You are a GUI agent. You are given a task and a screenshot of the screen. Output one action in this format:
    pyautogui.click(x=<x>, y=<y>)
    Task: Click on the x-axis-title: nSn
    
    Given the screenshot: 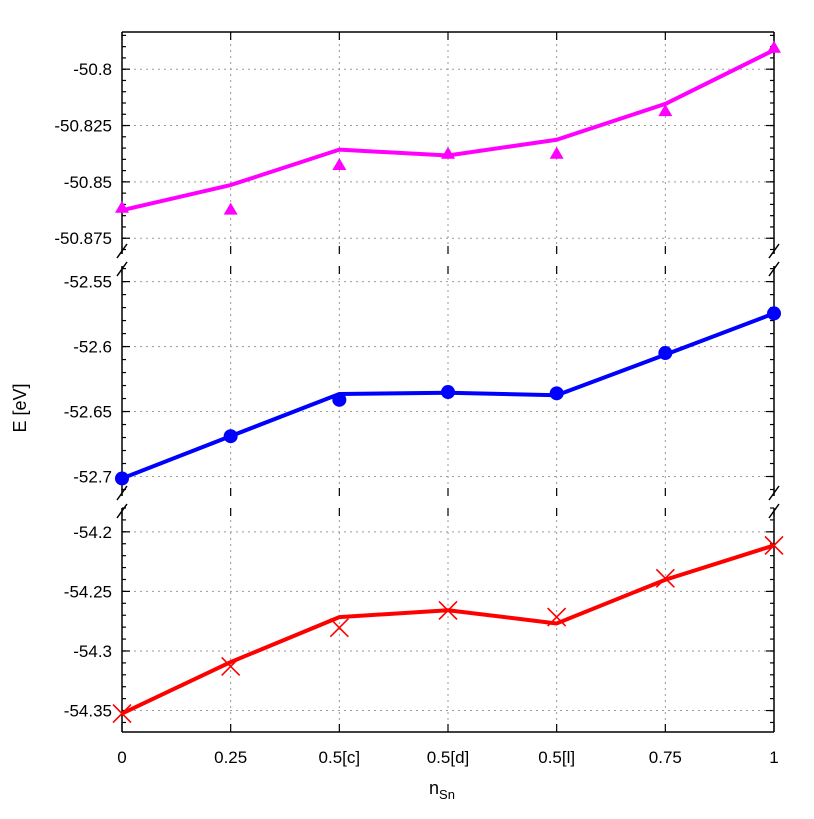 What is the action you would take?
    pyautogui.click(x=442, y=790)
    